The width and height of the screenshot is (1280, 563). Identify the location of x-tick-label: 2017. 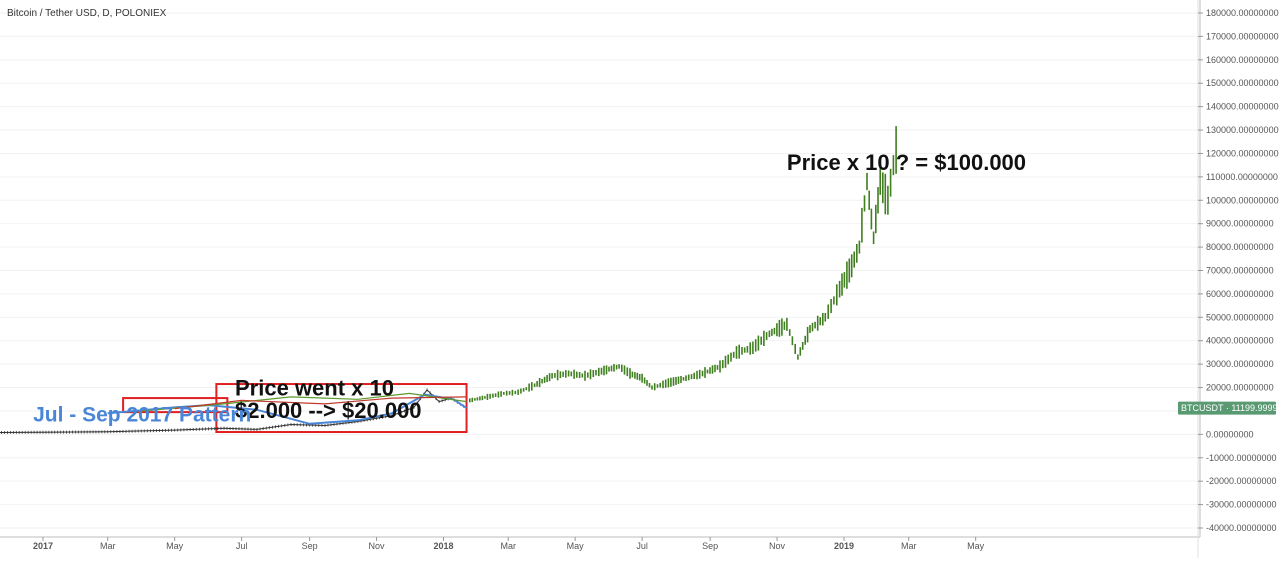
(43, 546).